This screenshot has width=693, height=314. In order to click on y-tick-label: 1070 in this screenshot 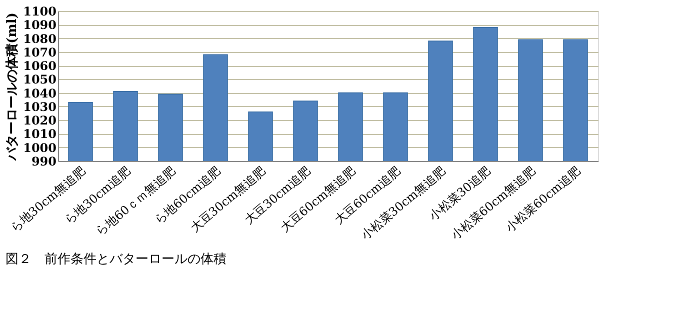, I will do `click(39, 52)`.